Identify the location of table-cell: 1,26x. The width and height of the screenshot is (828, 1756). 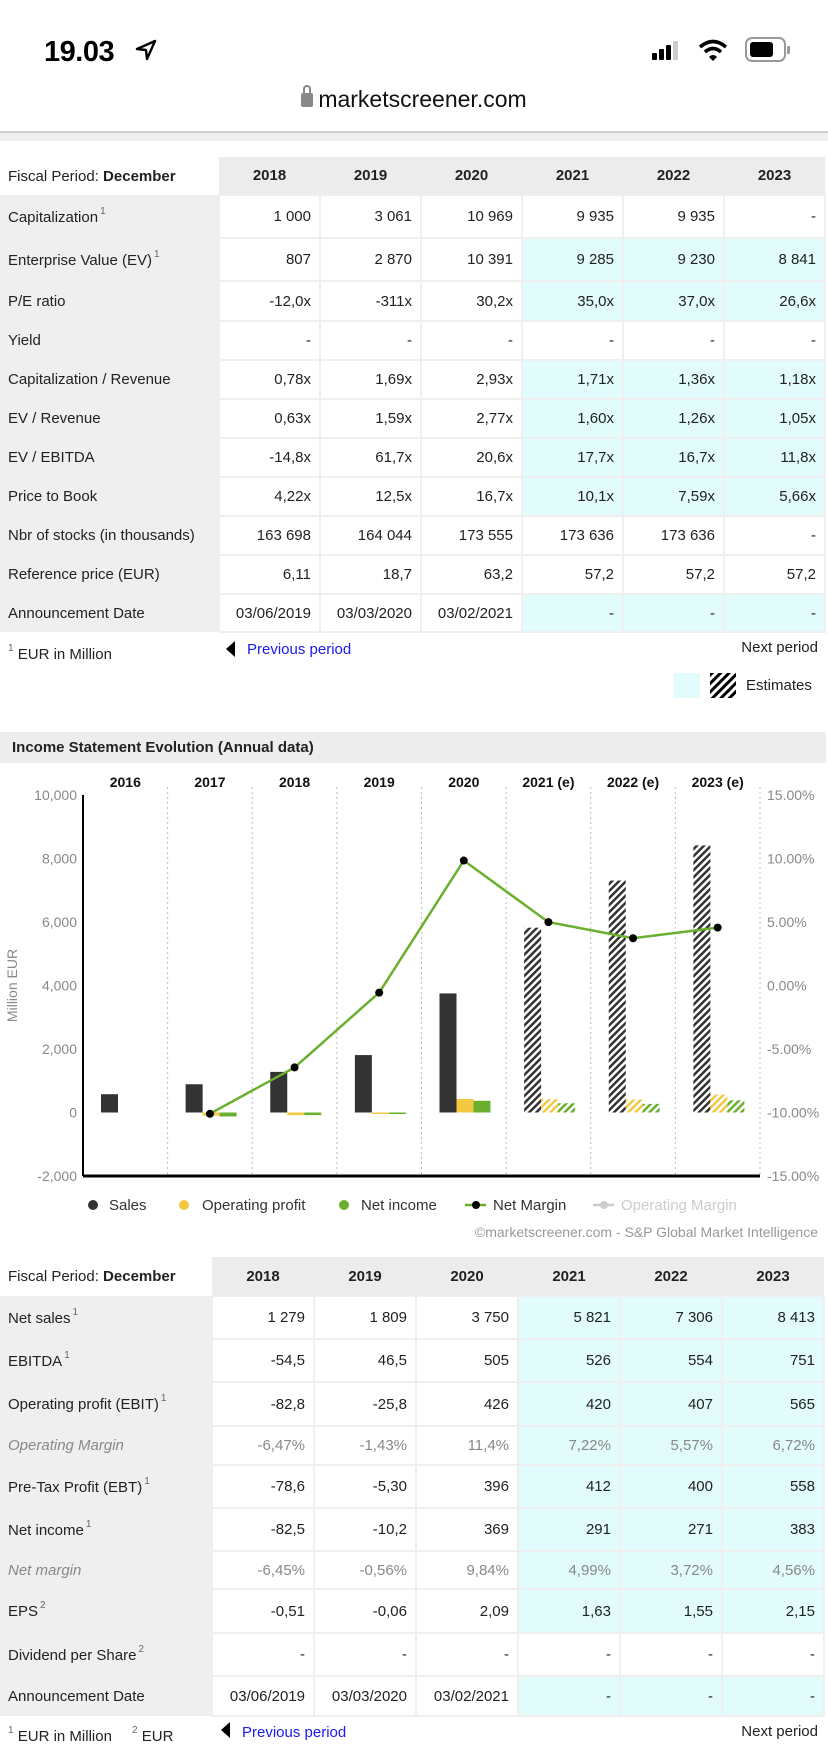
(673, 418).